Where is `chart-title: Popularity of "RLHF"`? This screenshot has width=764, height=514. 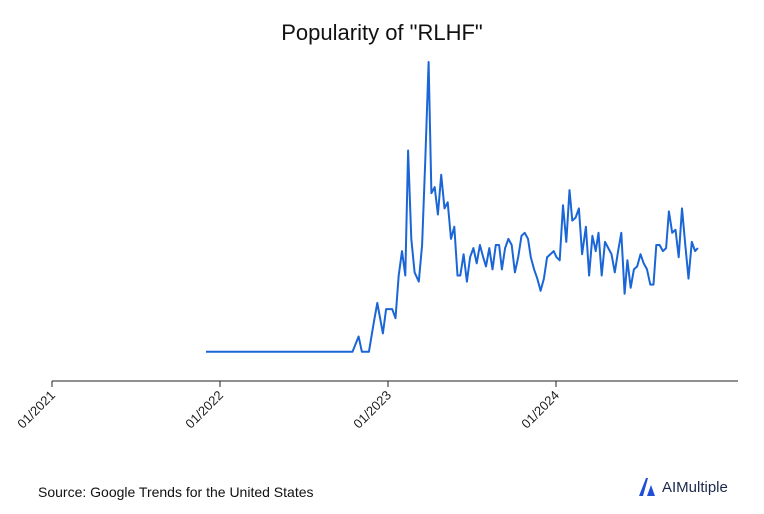 chart-title: Popularity of "RLHF" is located at coordinates (382, 32).